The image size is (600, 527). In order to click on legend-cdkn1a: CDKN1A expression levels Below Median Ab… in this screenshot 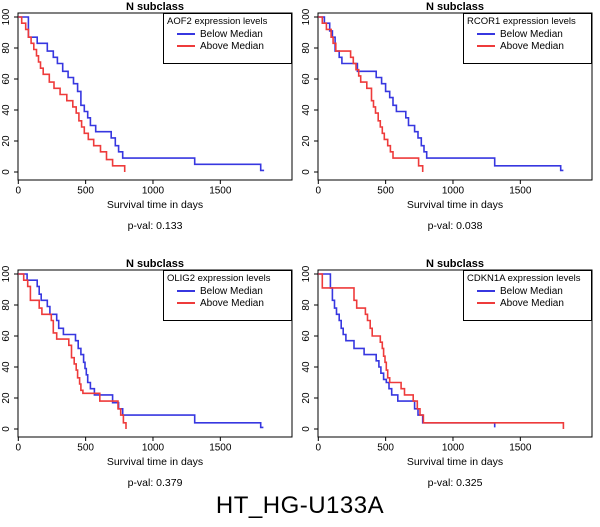, I will do `click(527, 295)`.